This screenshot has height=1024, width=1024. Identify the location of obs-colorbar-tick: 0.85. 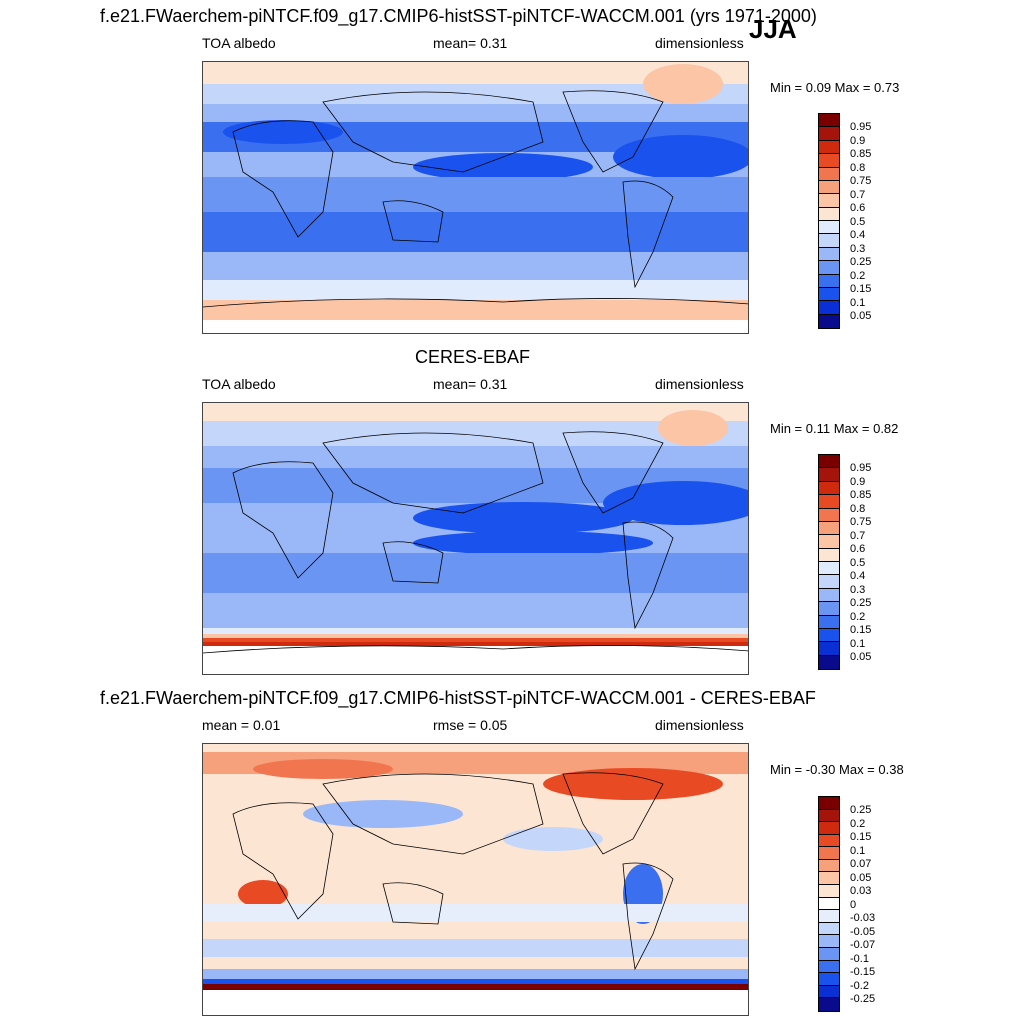
(861, 495).